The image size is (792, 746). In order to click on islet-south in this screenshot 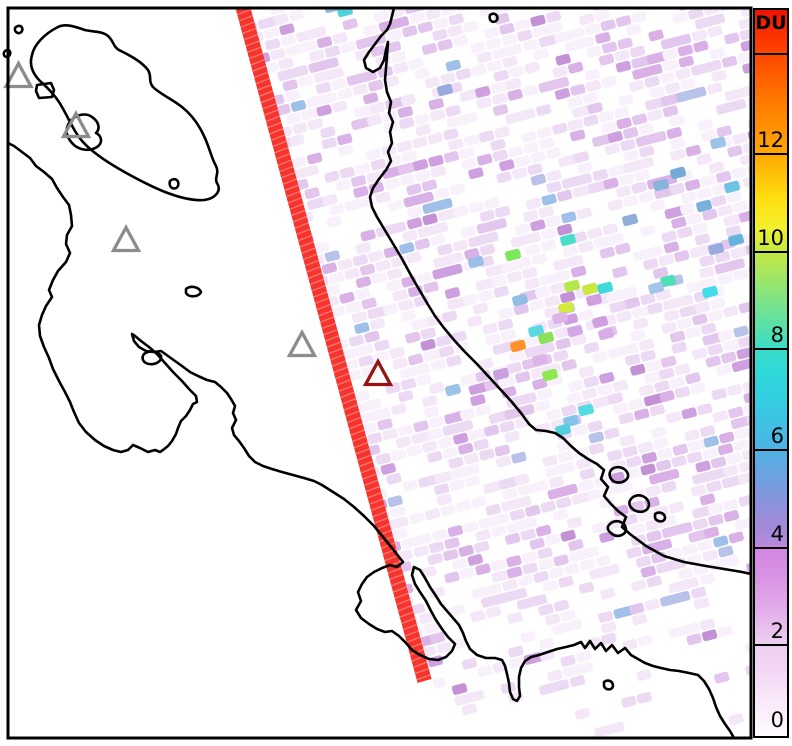, I will do `click(608, 685)`.